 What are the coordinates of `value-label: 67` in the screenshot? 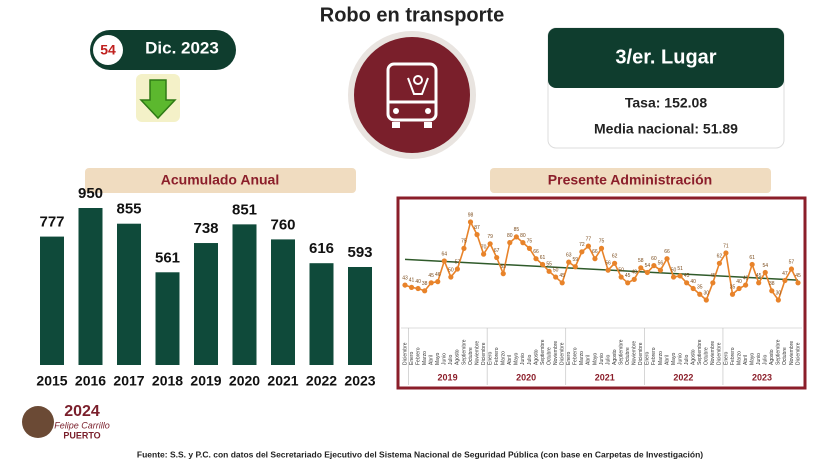 It's located at (497, 251).